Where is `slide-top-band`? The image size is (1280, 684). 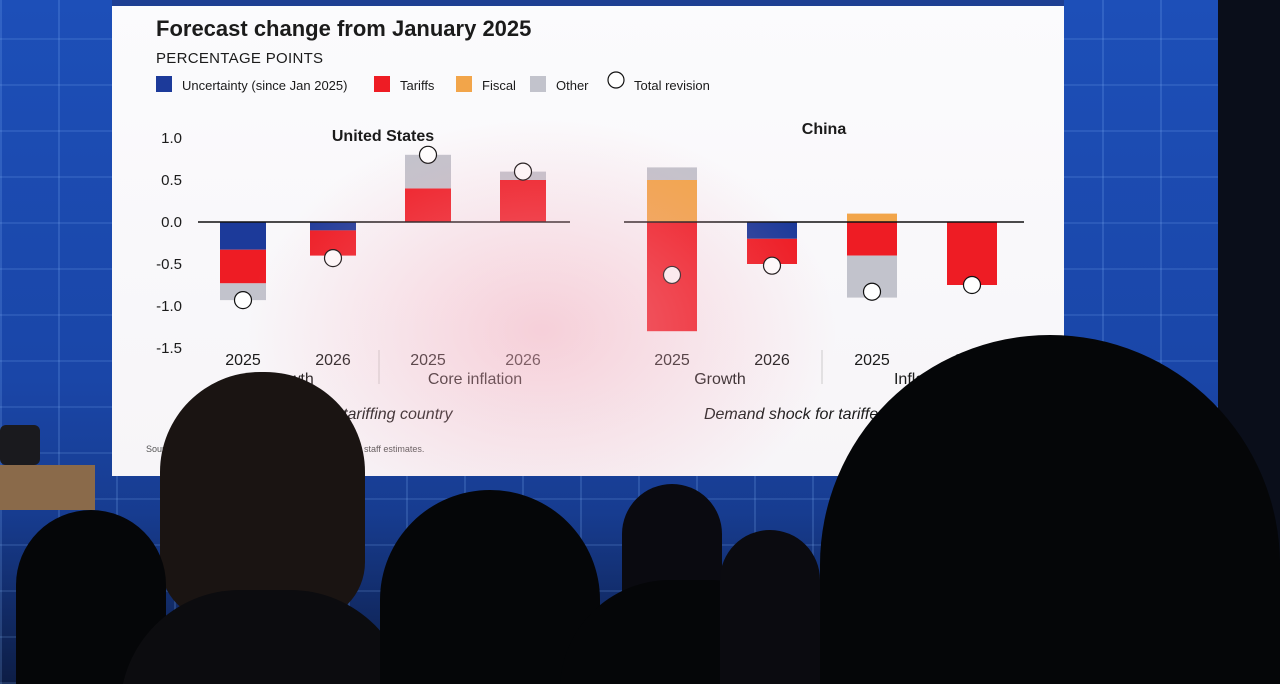 slide-top-band is located at coordinates (588, 3).